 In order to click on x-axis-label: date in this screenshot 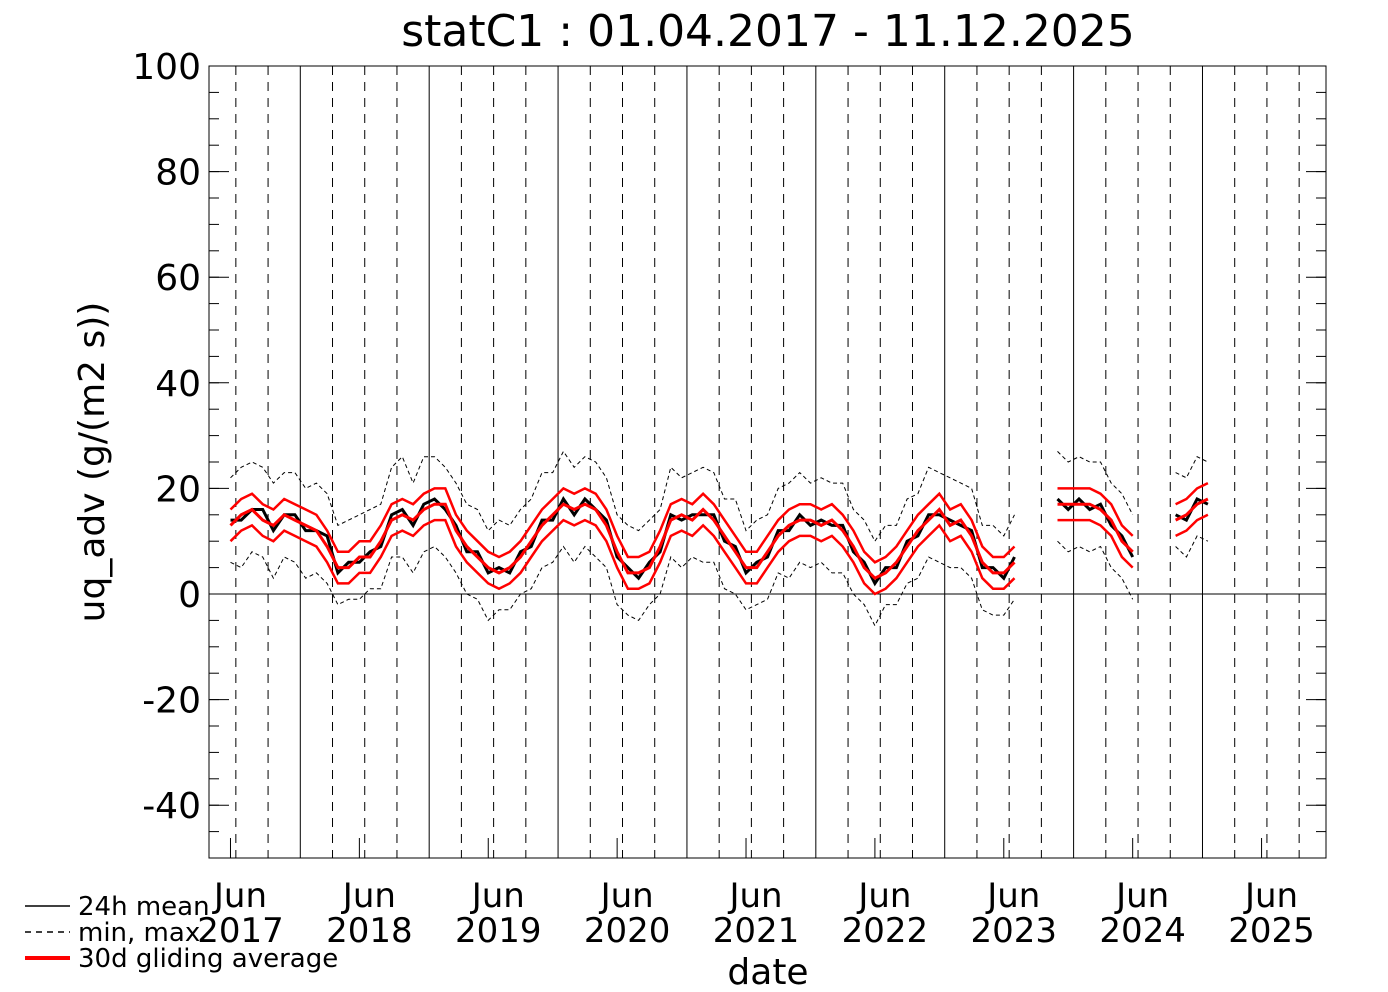, I will do `click(767, 972)`.